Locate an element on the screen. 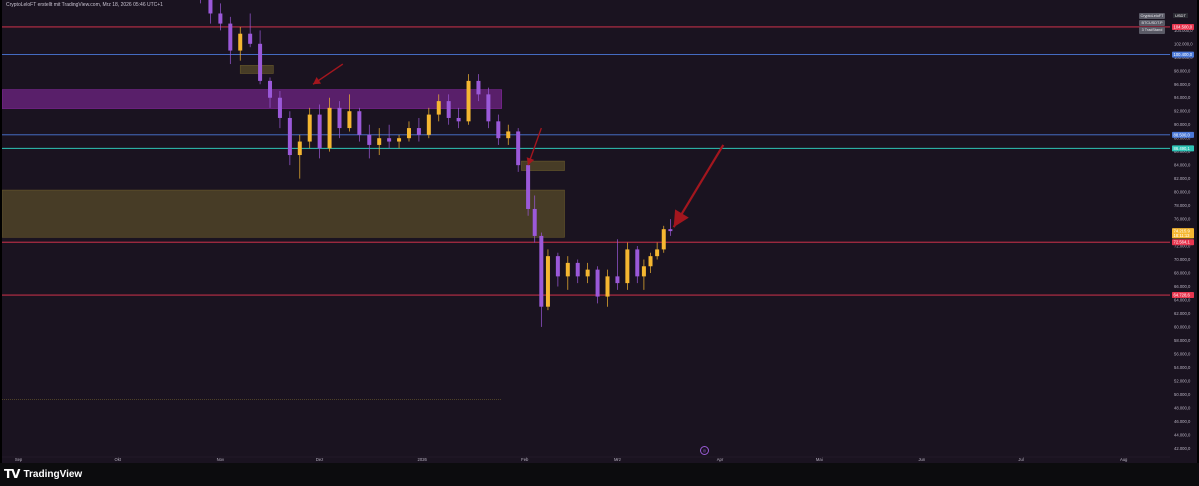 This screenshot has height=486, width=1199. price-tag-label: 72.564,1 is located at coordinates (1182, 242).